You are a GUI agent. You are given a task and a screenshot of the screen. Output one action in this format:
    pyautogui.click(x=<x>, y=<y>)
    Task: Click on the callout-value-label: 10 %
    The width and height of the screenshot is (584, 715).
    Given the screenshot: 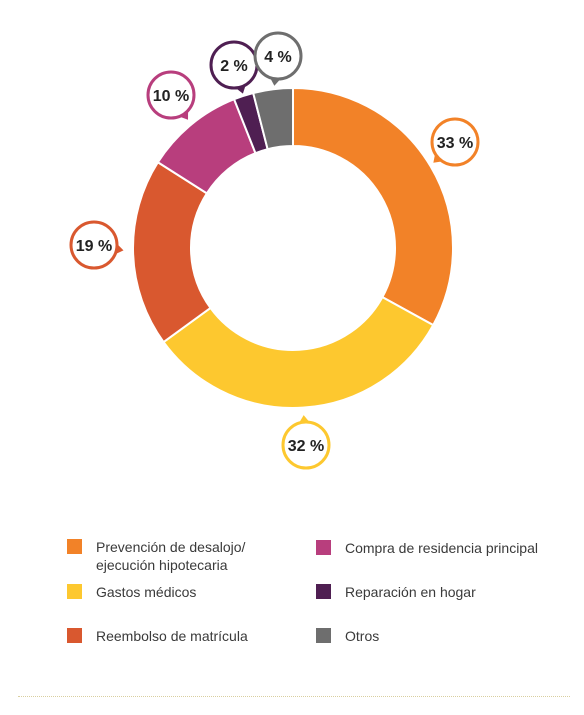 What is the action you would take?
    pyautogui.click(x=171, y=96)
    